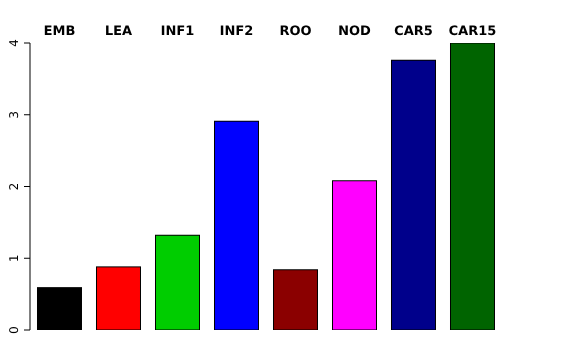  Describe the element at coordinates (413, 31) in the screenshot. I see `x-tick-label: CAR5` at that location.